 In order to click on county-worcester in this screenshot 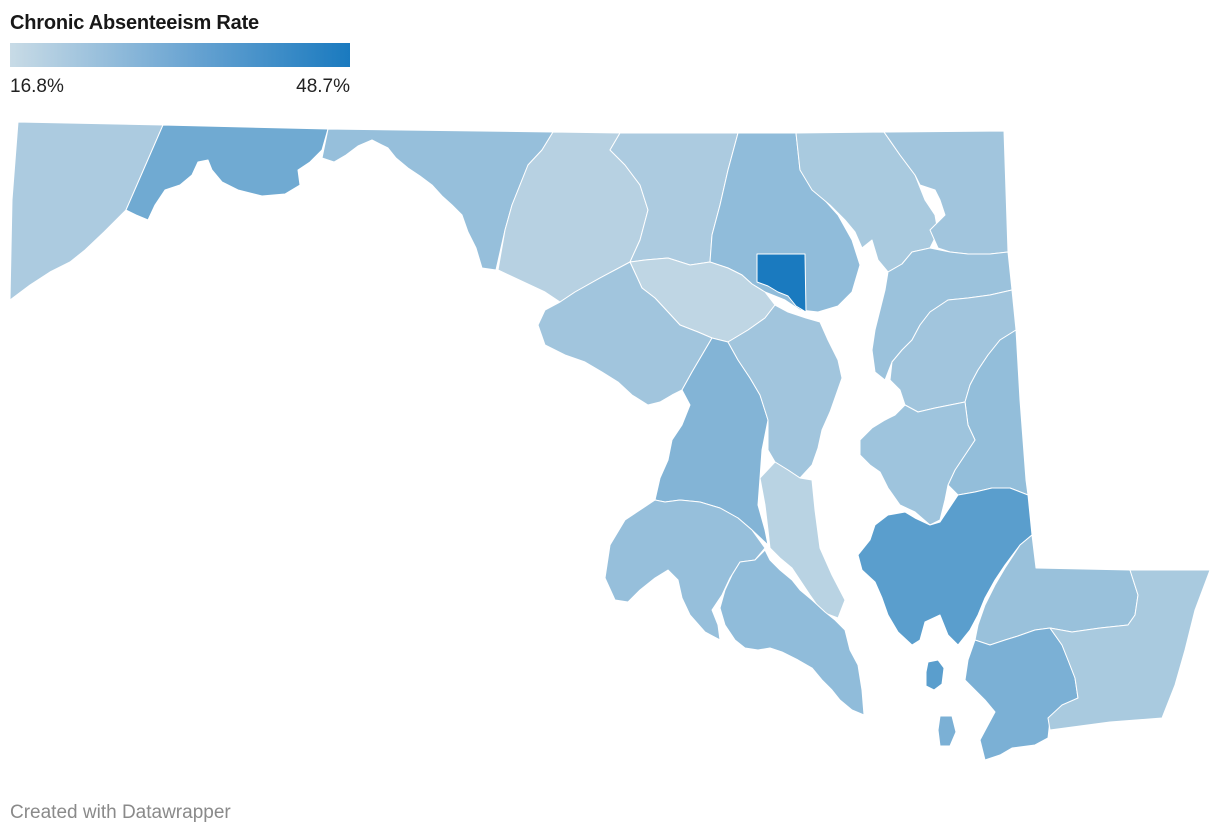, I will do `click(1129, 650)`.